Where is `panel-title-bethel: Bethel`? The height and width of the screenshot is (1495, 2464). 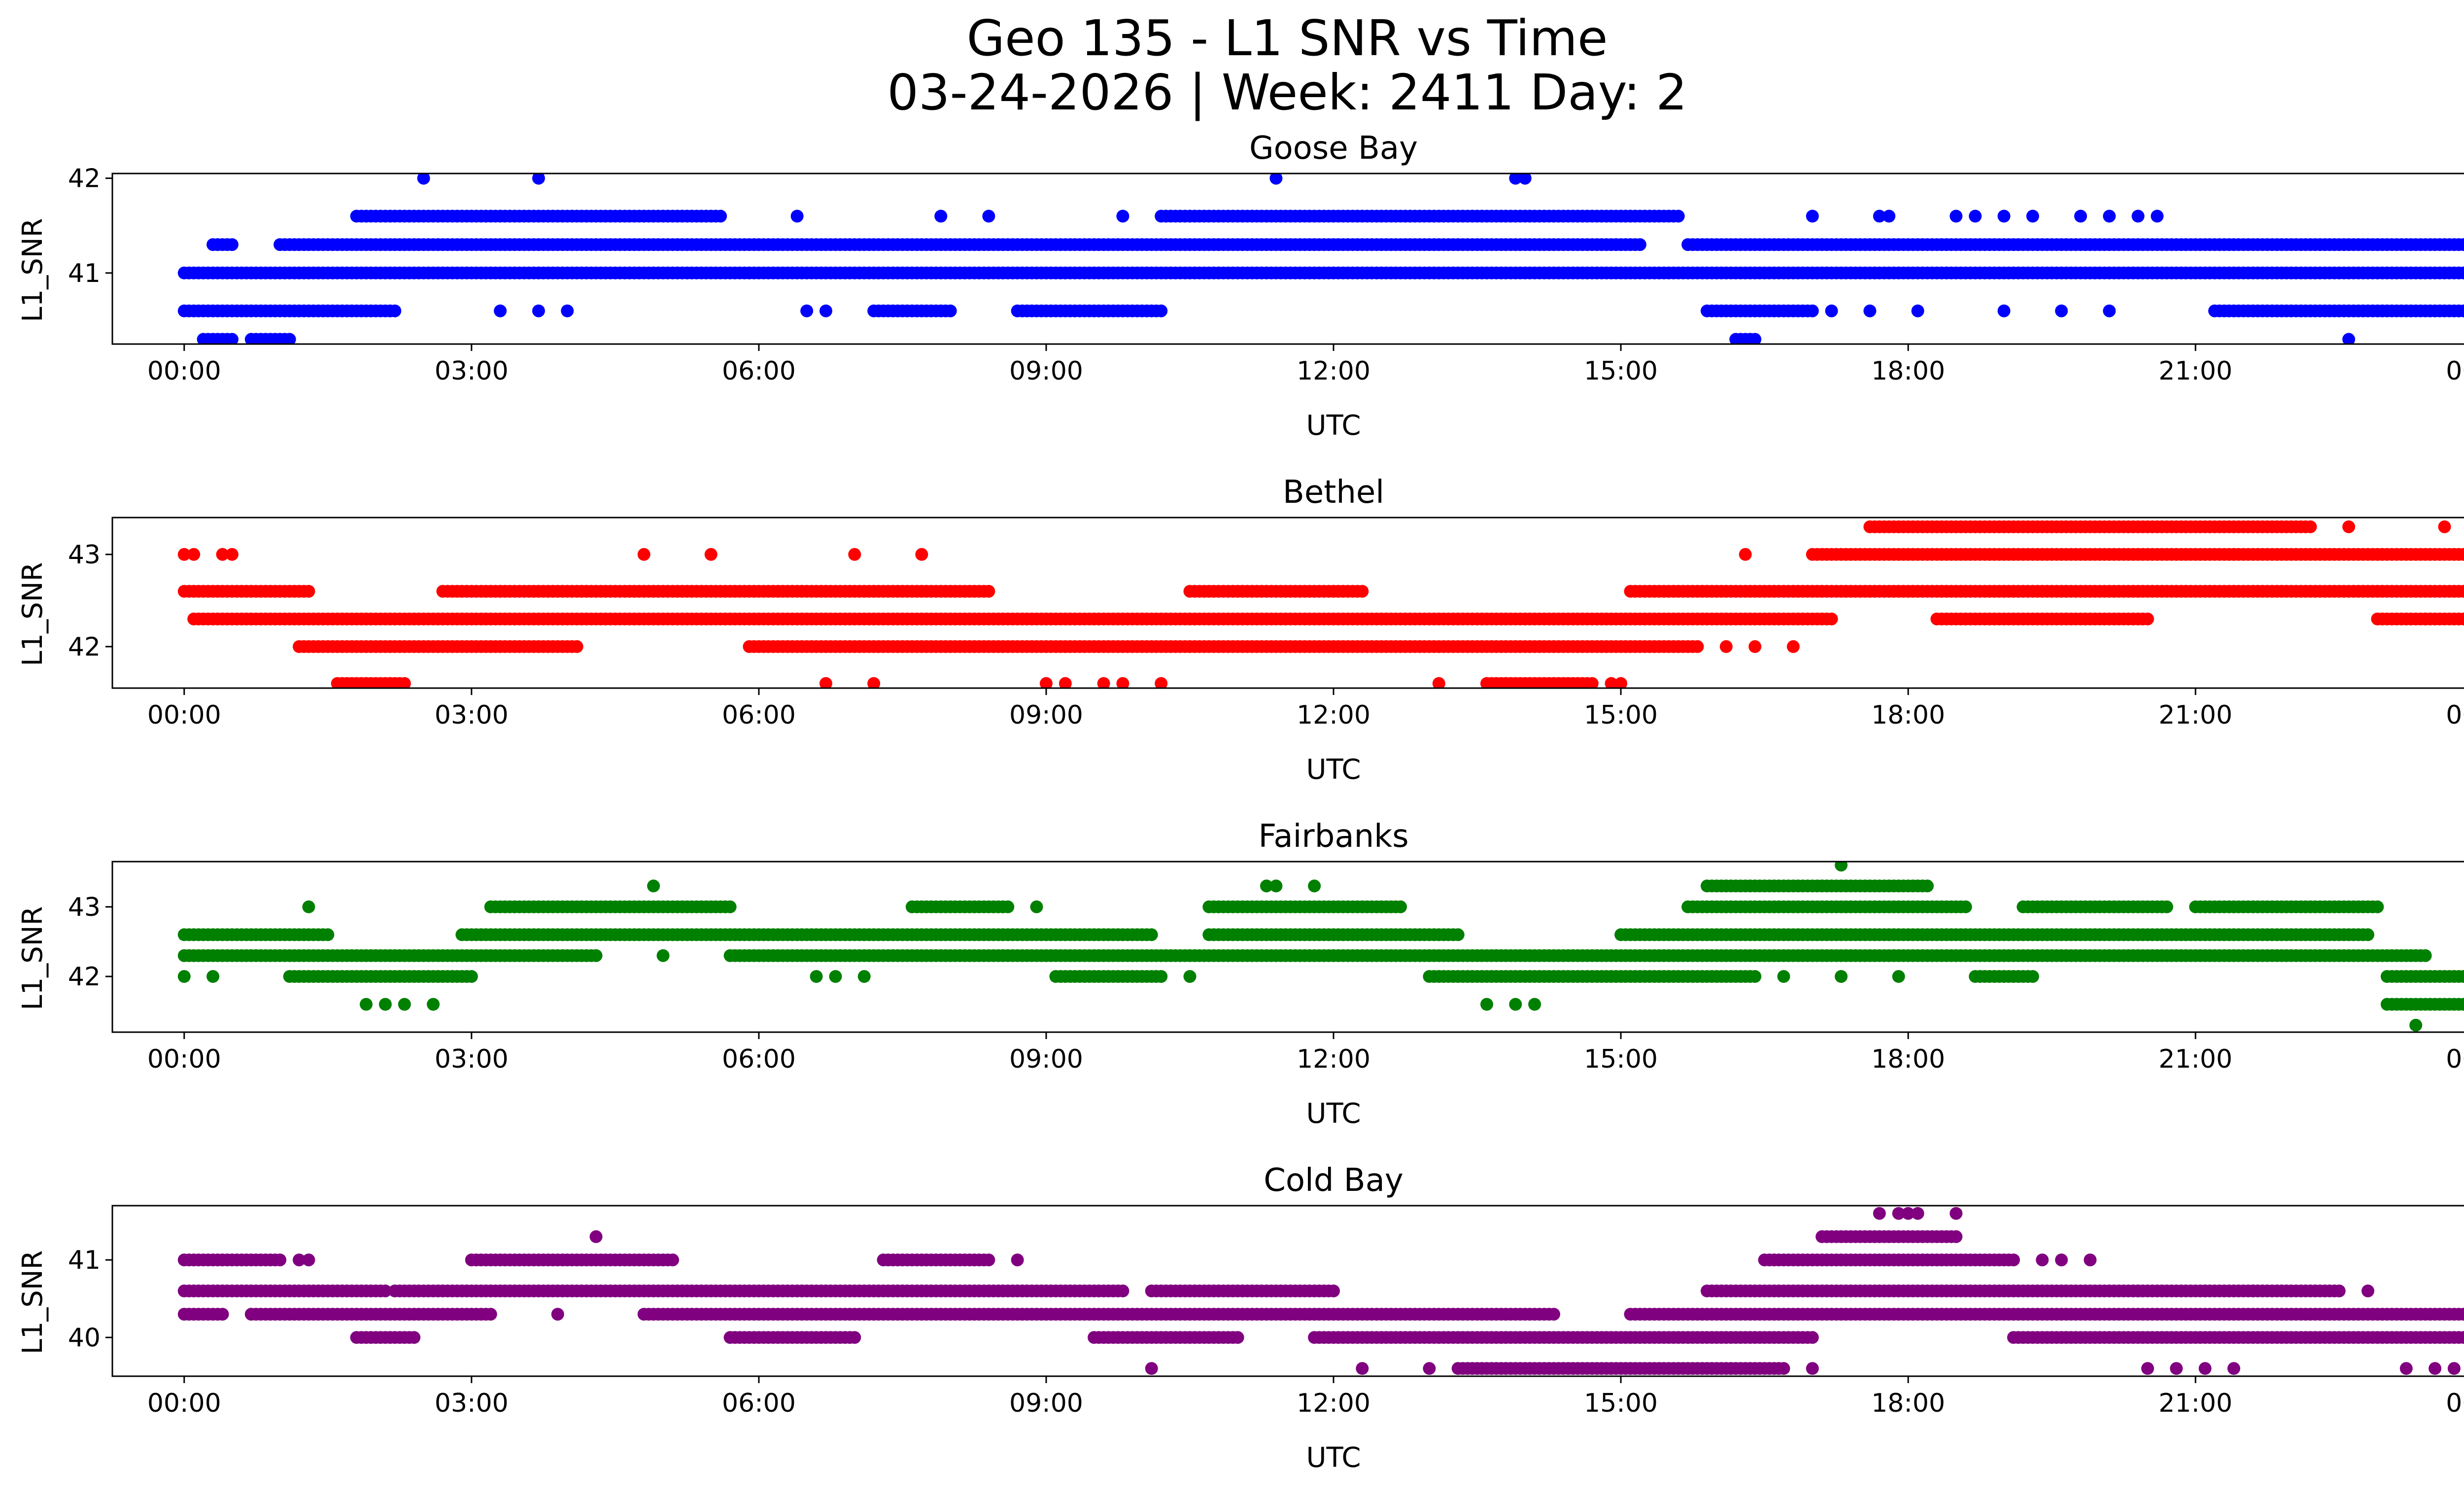 panel-title-bethel: Bethel is located at coordinates (1333, 492).